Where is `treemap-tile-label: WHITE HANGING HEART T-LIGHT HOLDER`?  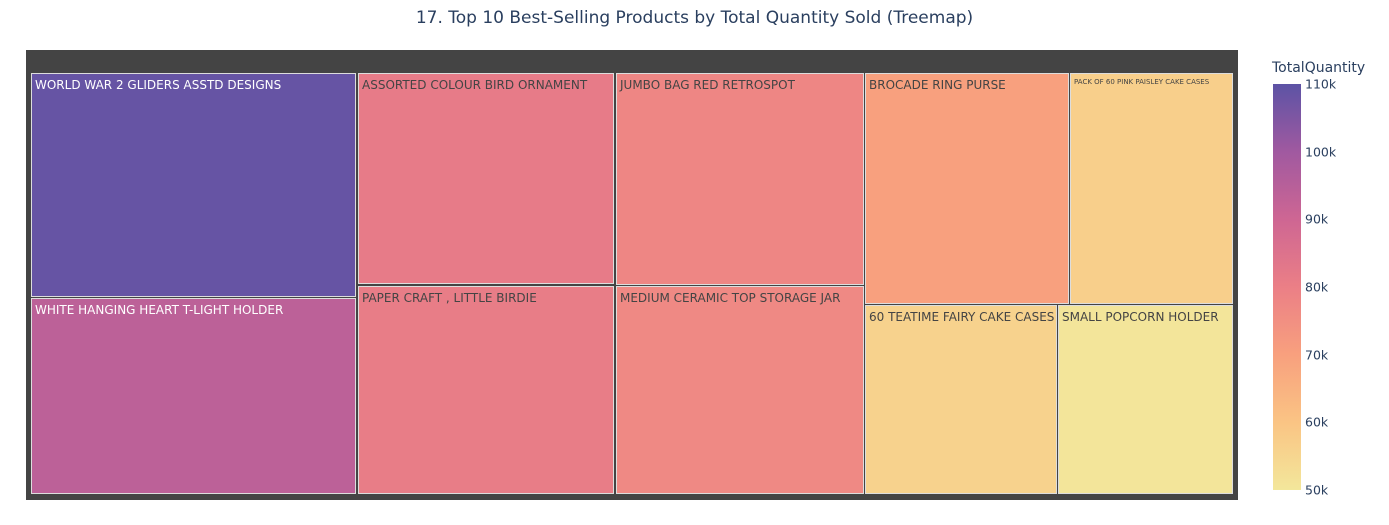 treemap-tile-label: WHITE HANGING HEART T-LIGHT HOLDER is located at coordinates (159, 310).